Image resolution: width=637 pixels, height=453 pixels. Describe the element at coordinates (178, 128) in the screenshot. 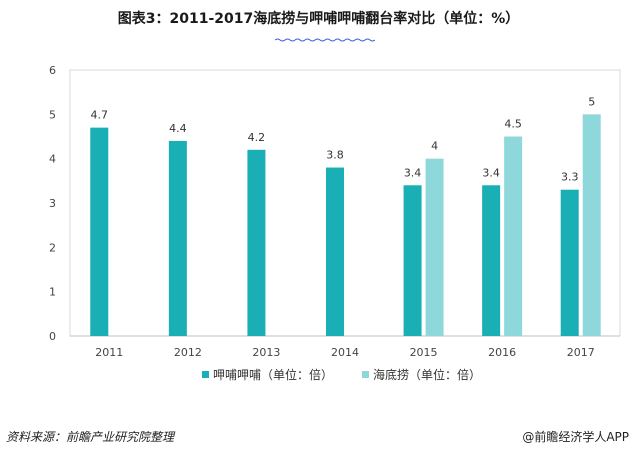

I see `data-label: 4.4` at that location.